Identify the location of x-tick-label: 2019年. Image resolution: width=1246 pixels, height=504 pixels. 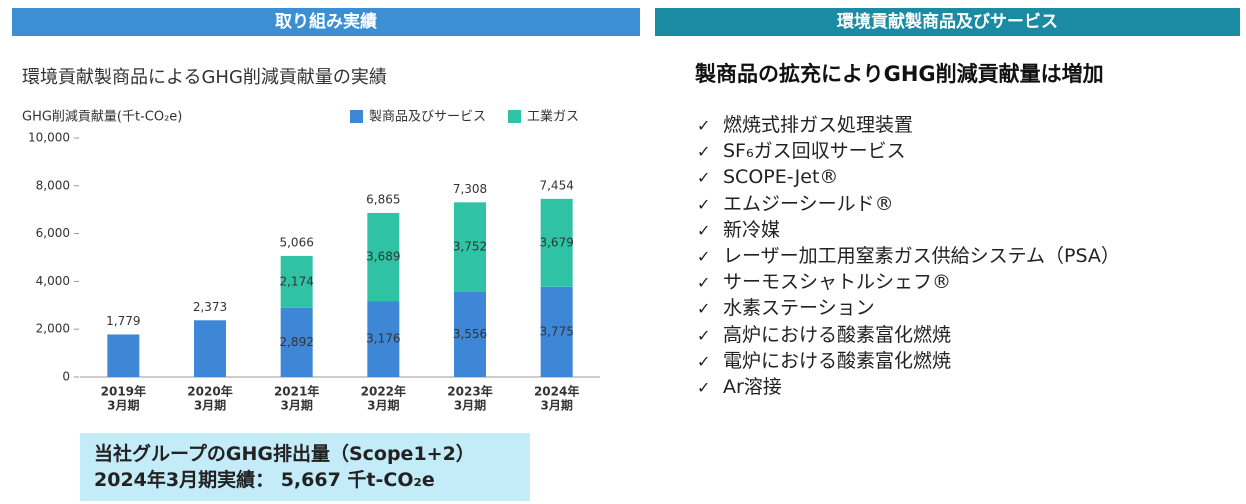
(123, 391).